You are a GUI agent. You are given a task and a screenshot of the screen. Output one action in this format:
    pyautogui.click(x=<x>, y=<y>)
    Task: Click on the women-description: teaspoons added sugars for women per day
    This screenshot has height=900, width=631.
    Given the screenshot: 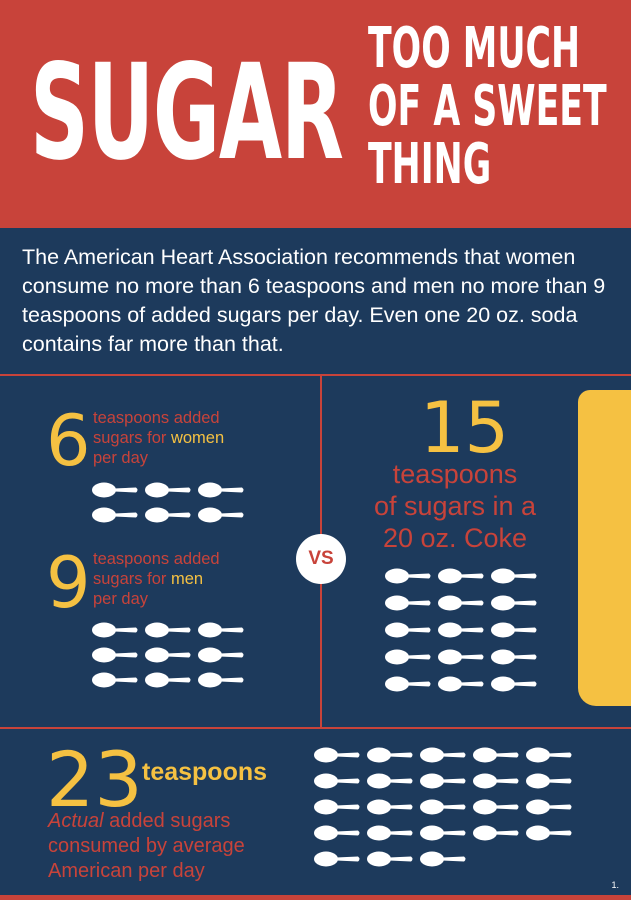 What is the action you would take?
    pyautogui.click(x=158, y=438)
    